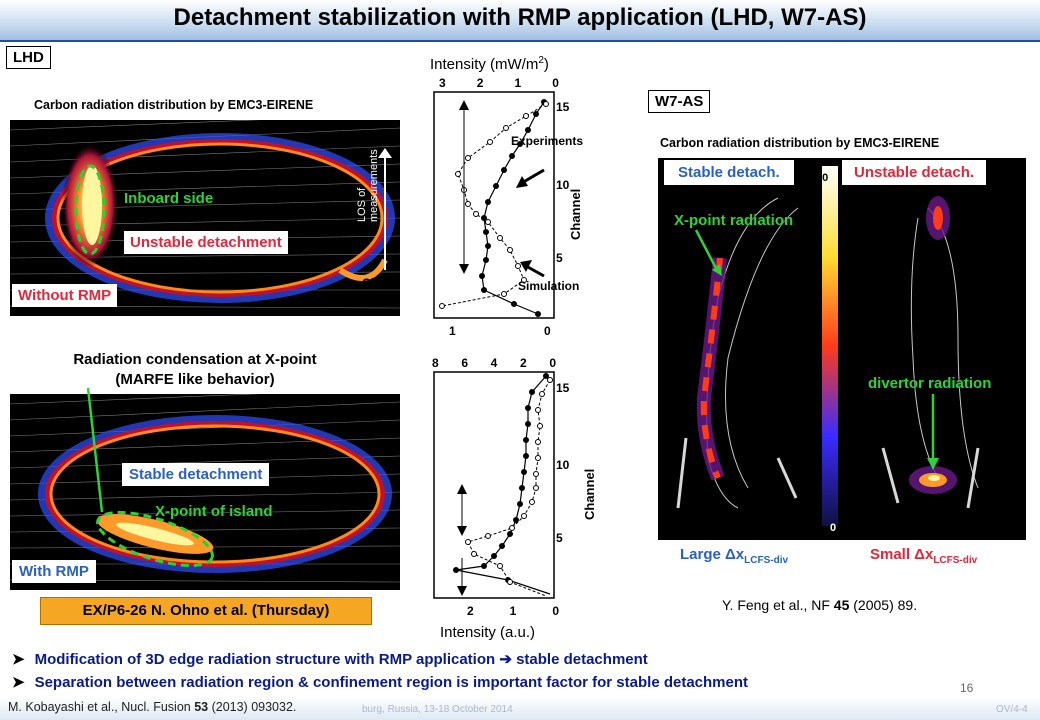  I want to click on w7as-unstable-label: Unstable detach., so click(914, 172).